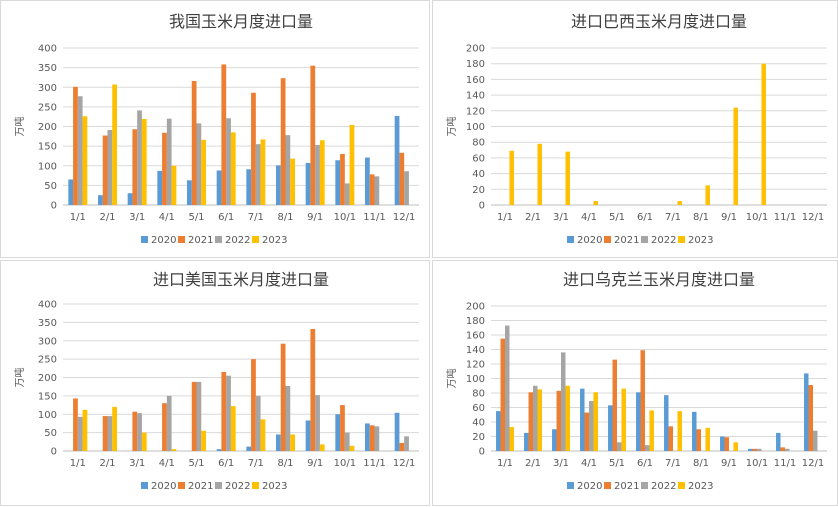 This screenshot has width=838, height=507. I want to click on legend-label: 2023, so click(700, 240).